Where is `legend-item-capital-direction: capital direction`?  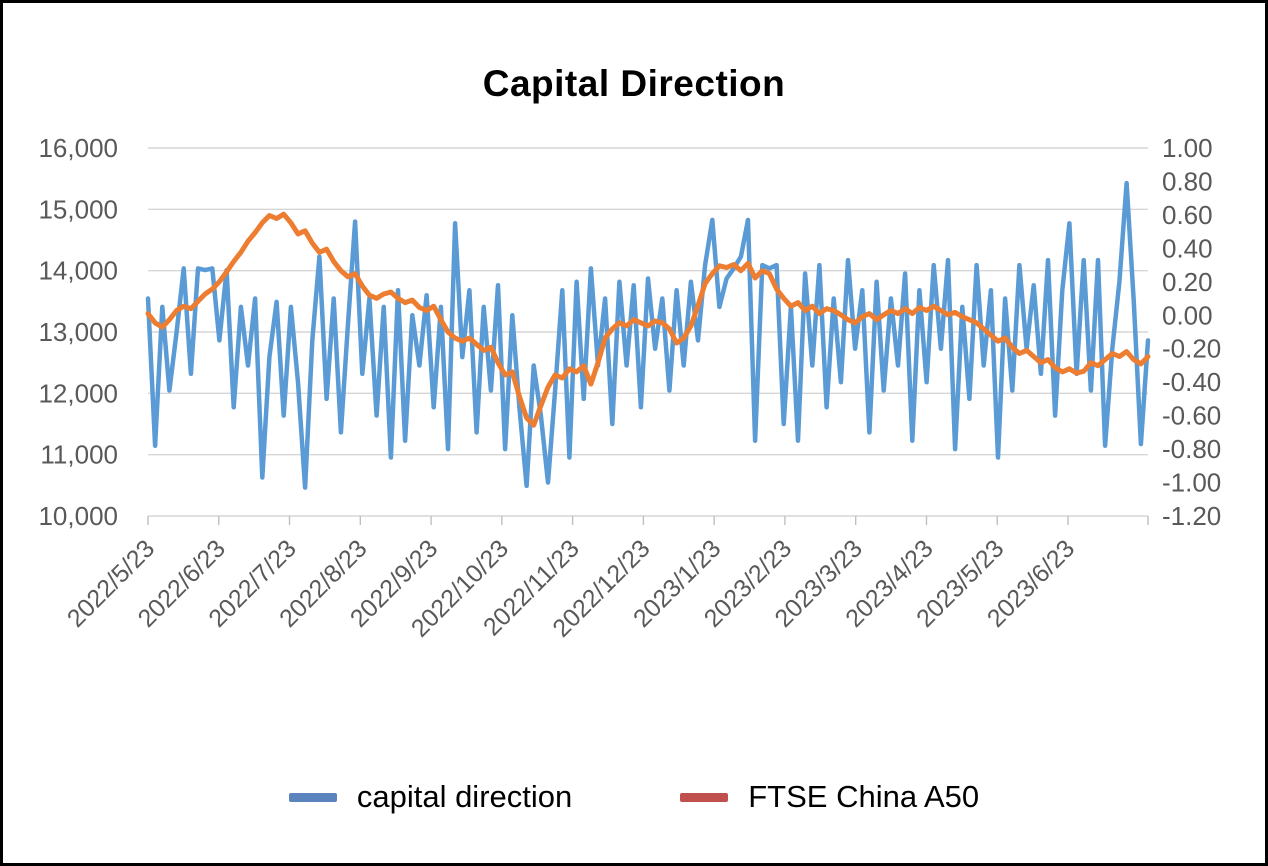
legend-item-capital-direction: capital direction is located at coordinates (430, 797).